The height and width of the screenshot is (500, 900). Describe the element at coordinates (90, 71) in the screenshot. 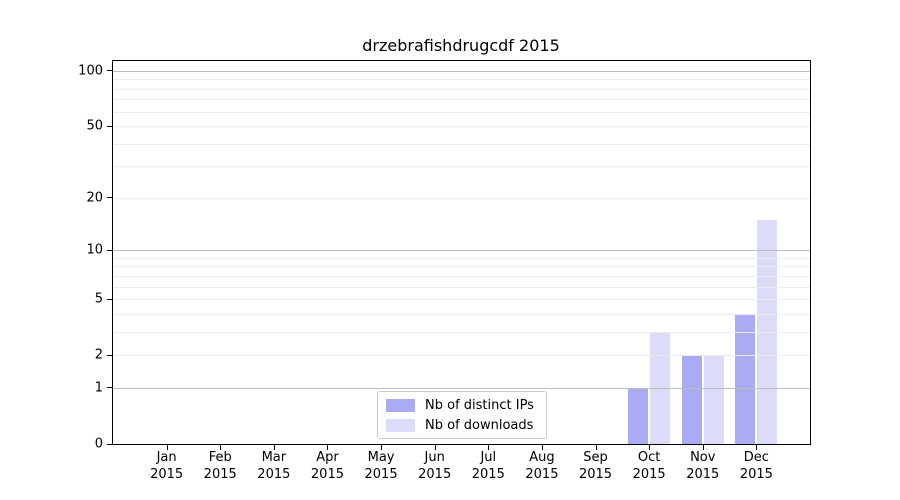

I see `y-tick-label: 100` at that location.